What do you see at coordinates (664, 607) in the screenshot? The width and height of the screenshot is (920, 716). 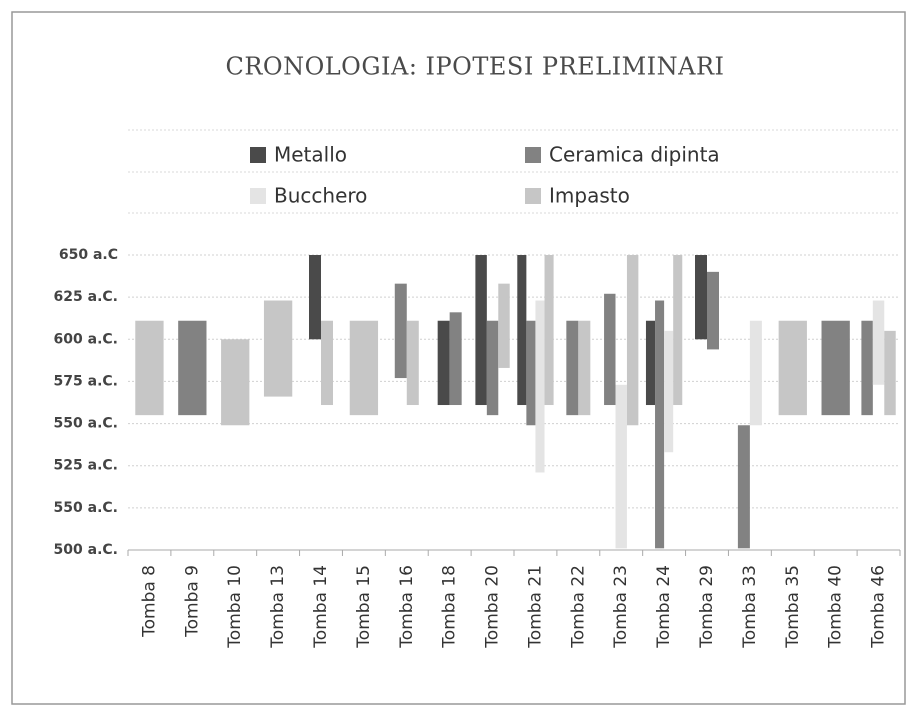 I see `x-tick-label: Tomba 24` at bounding box center [664, 607].